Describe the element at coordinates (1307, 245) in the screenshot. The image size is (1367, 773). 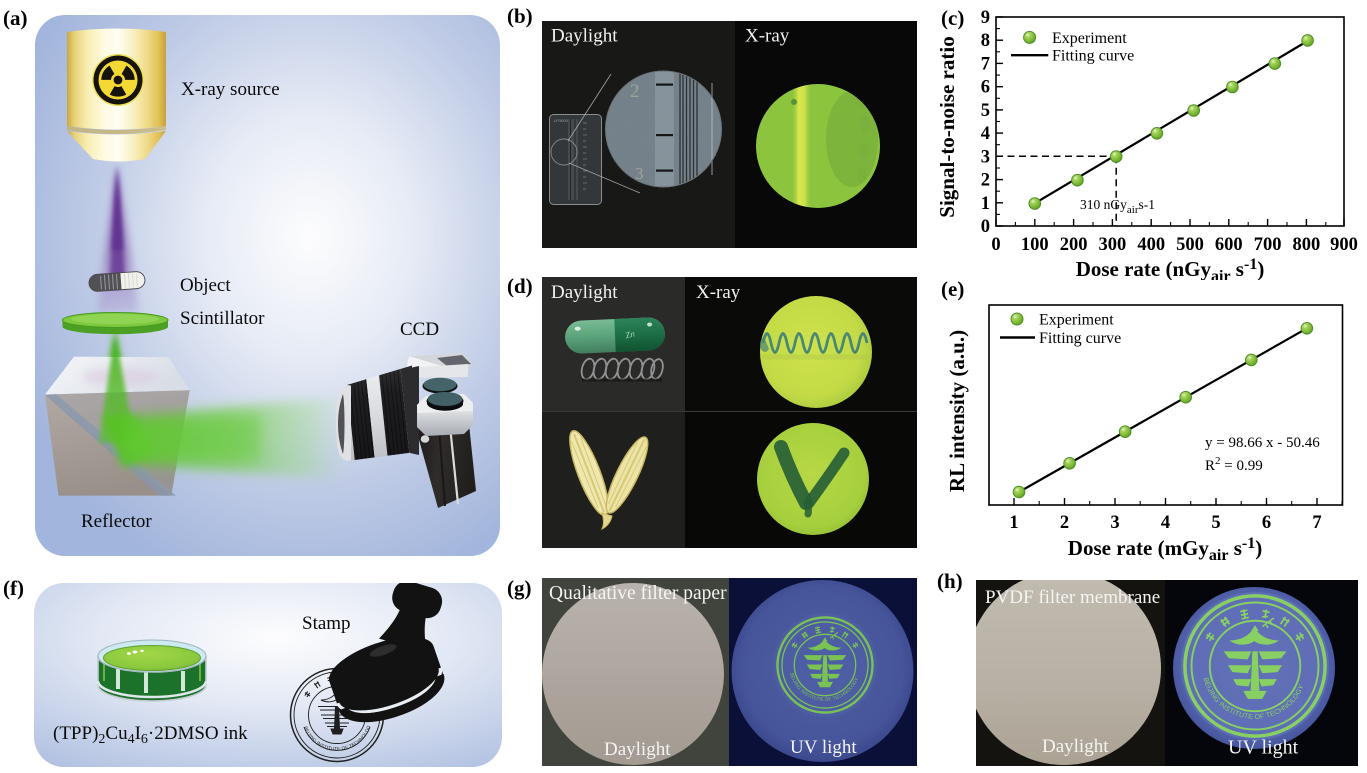
I see `svg-text: 800` at that location.